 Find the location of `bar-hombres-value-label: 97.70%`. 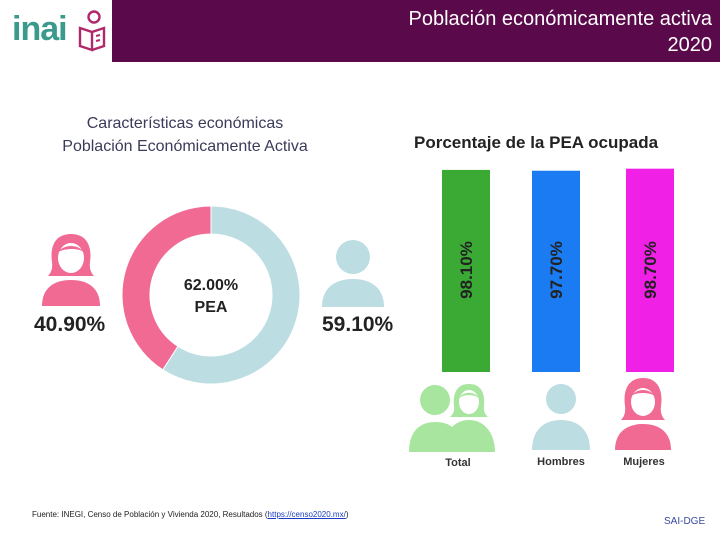

bar-hombres-value-label: 97.70% is located at coordinates (556, 270).